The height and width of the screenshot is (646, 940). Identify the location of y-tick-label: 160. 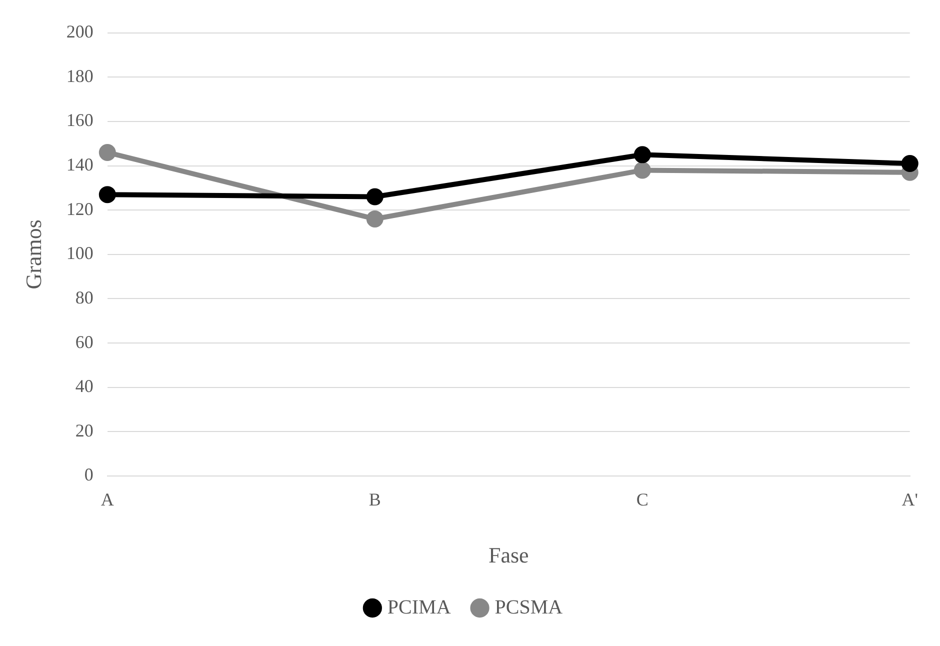
(80, 120).